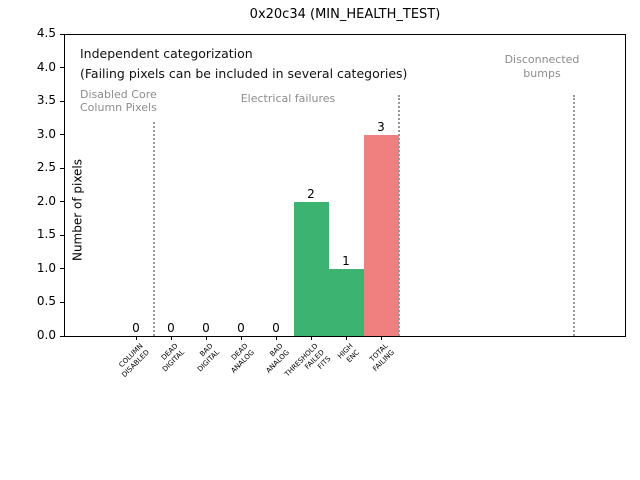 The height and width of the screenshot is (480, 640). What do you see at coordinates (46, 234) in the screenshot?
I see `y-tick-label: 1.5` at bounding box center [46, 234].